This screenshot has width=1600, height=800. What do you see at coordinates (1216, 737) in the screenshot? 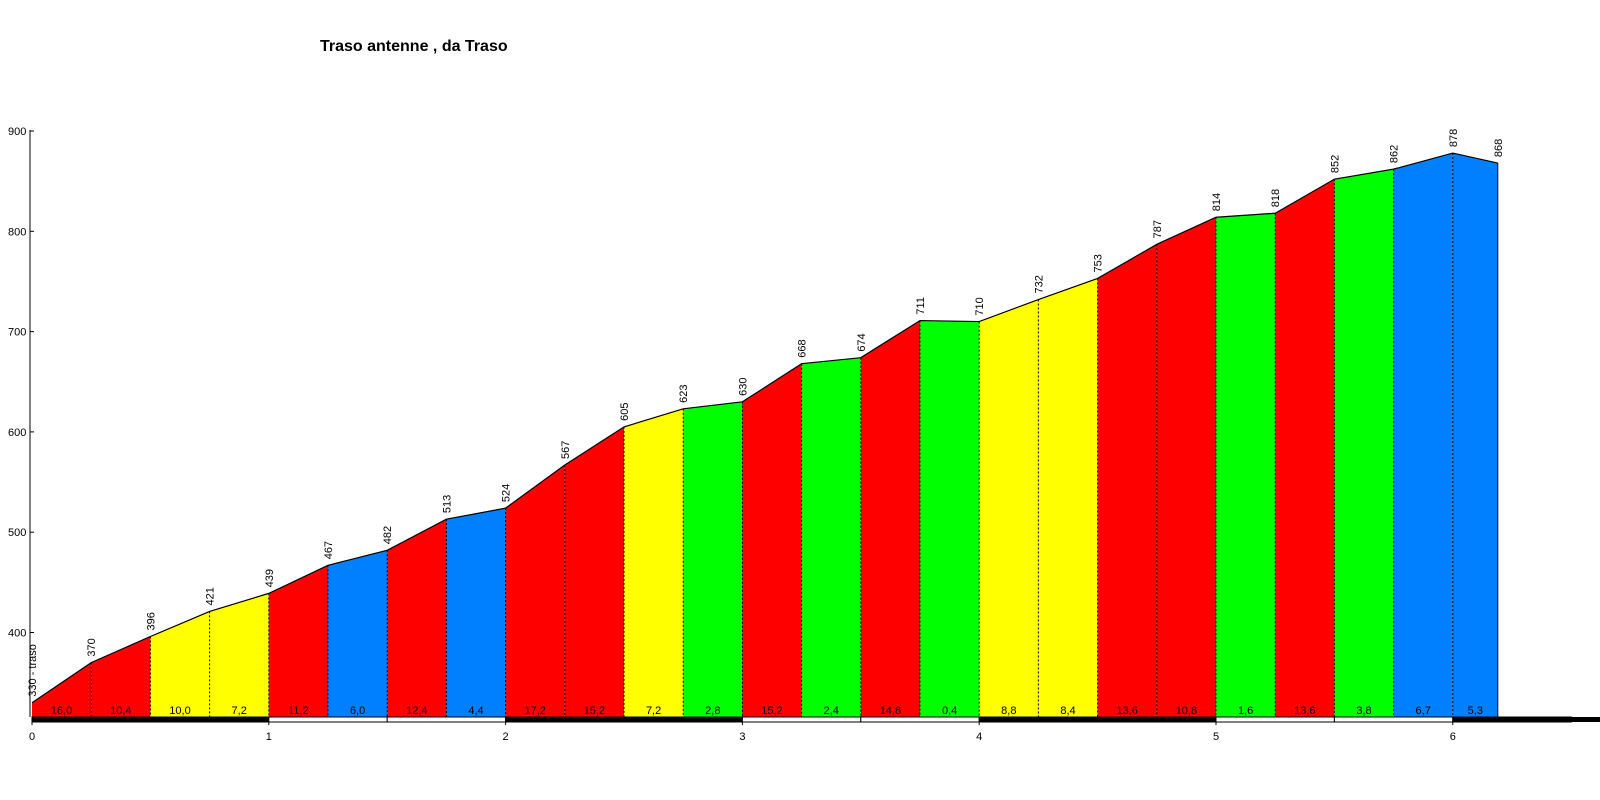
I see `x-tick-label: 5` at bounding box center [1216, 737].